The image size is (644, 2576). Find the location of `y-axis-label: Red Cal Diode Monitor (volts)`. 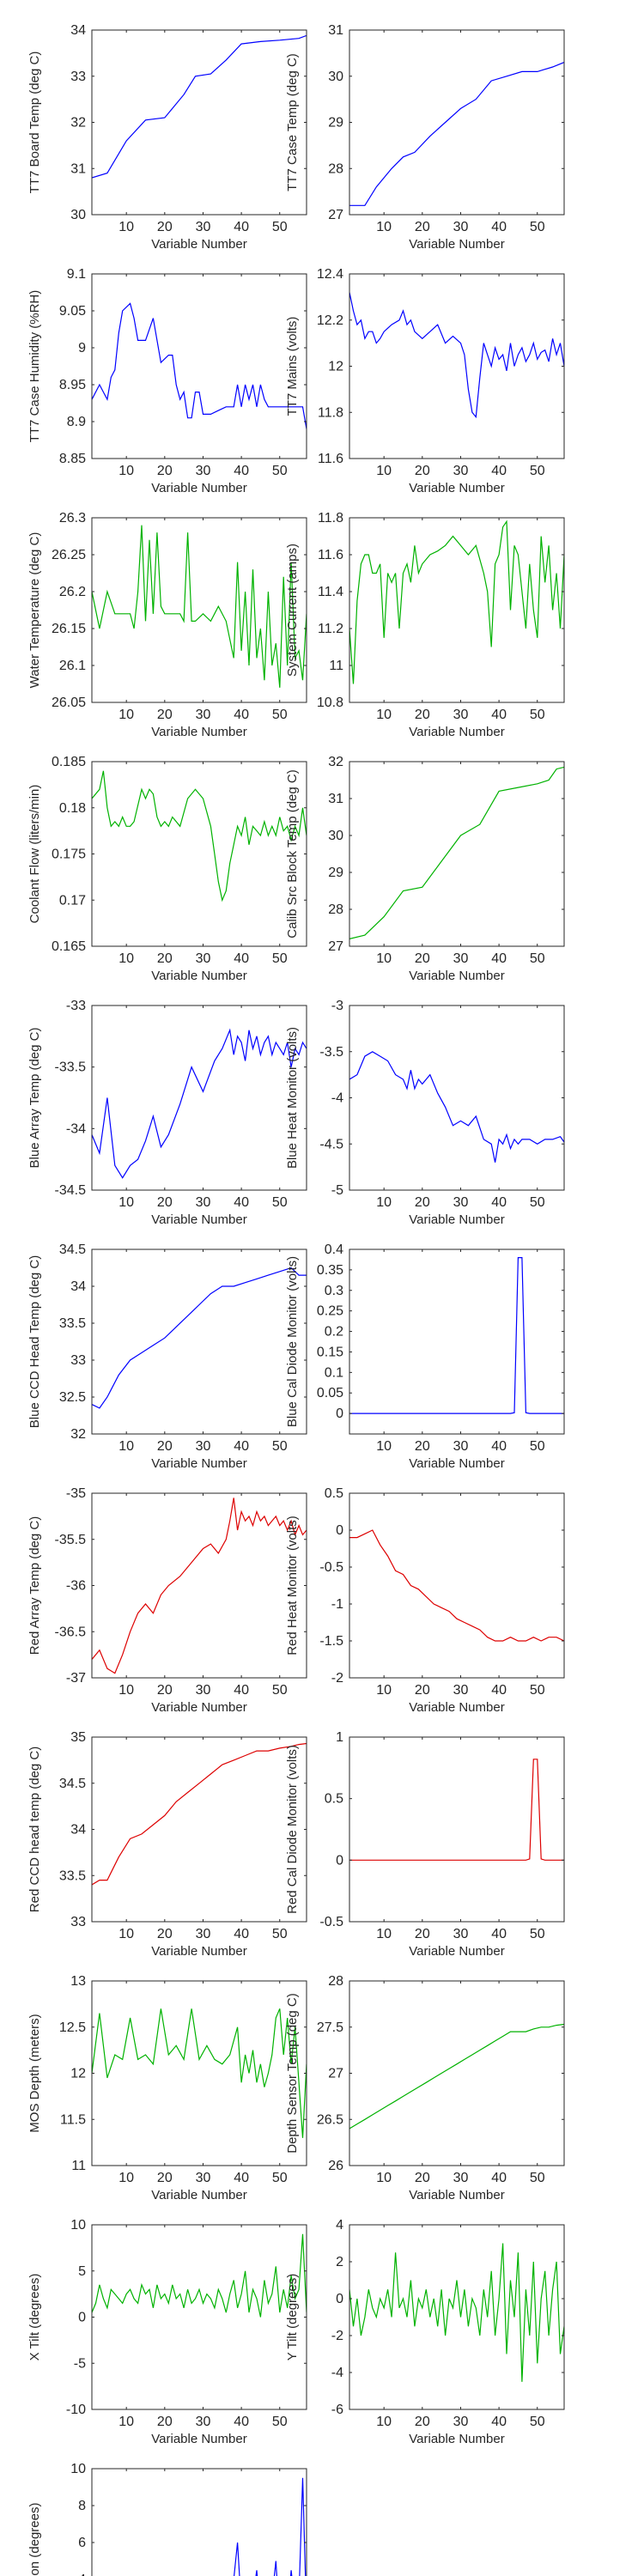

y-axis-label: Red Cal Diode Monitor (volts) is located at coordinates (292, 1829).